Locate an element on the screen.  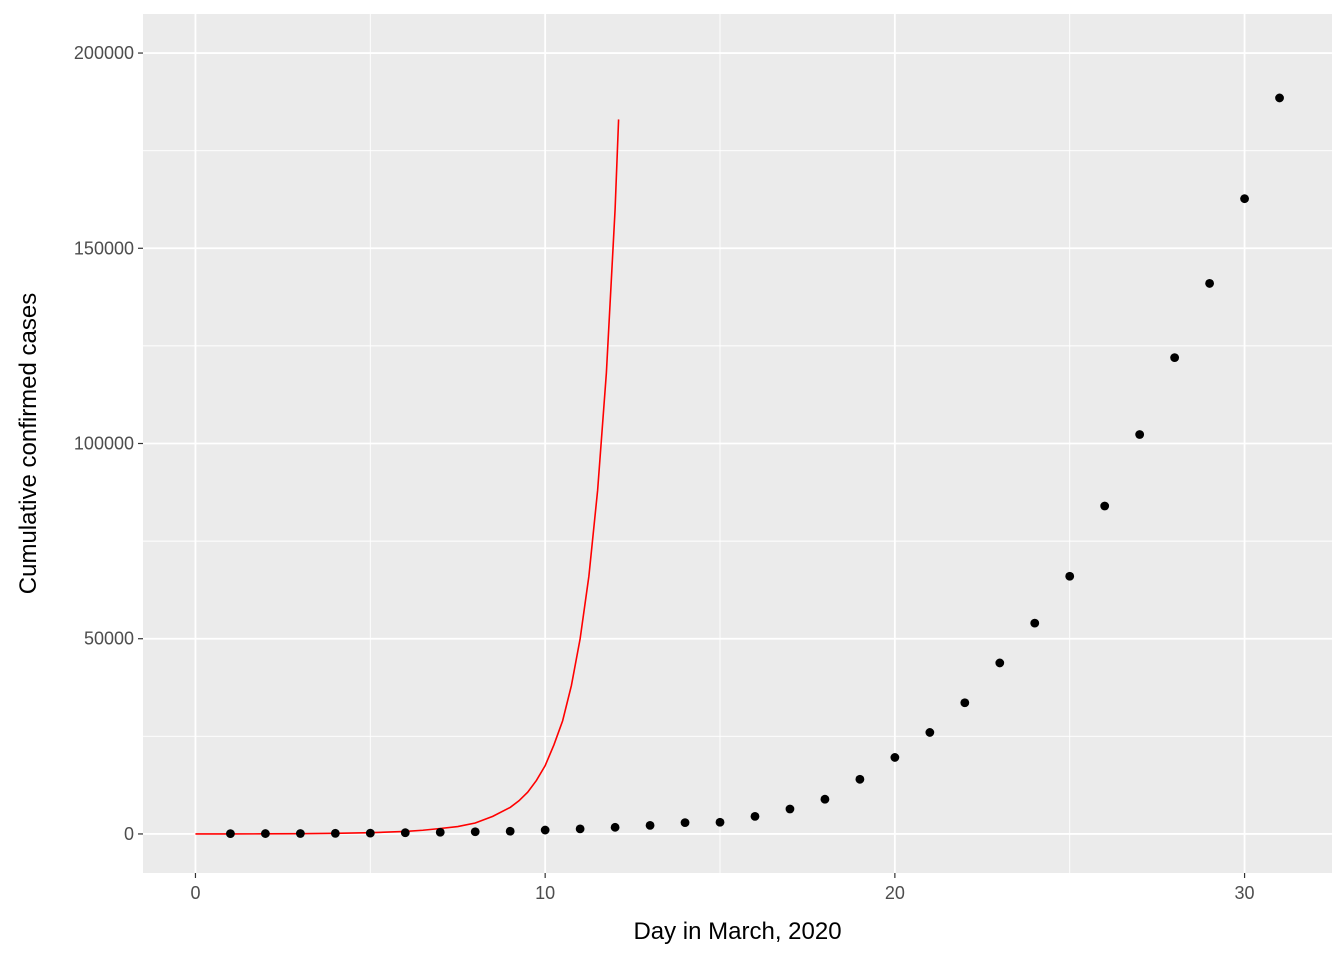
x-tick-label: 30 is located at coordinates (1245, 893).